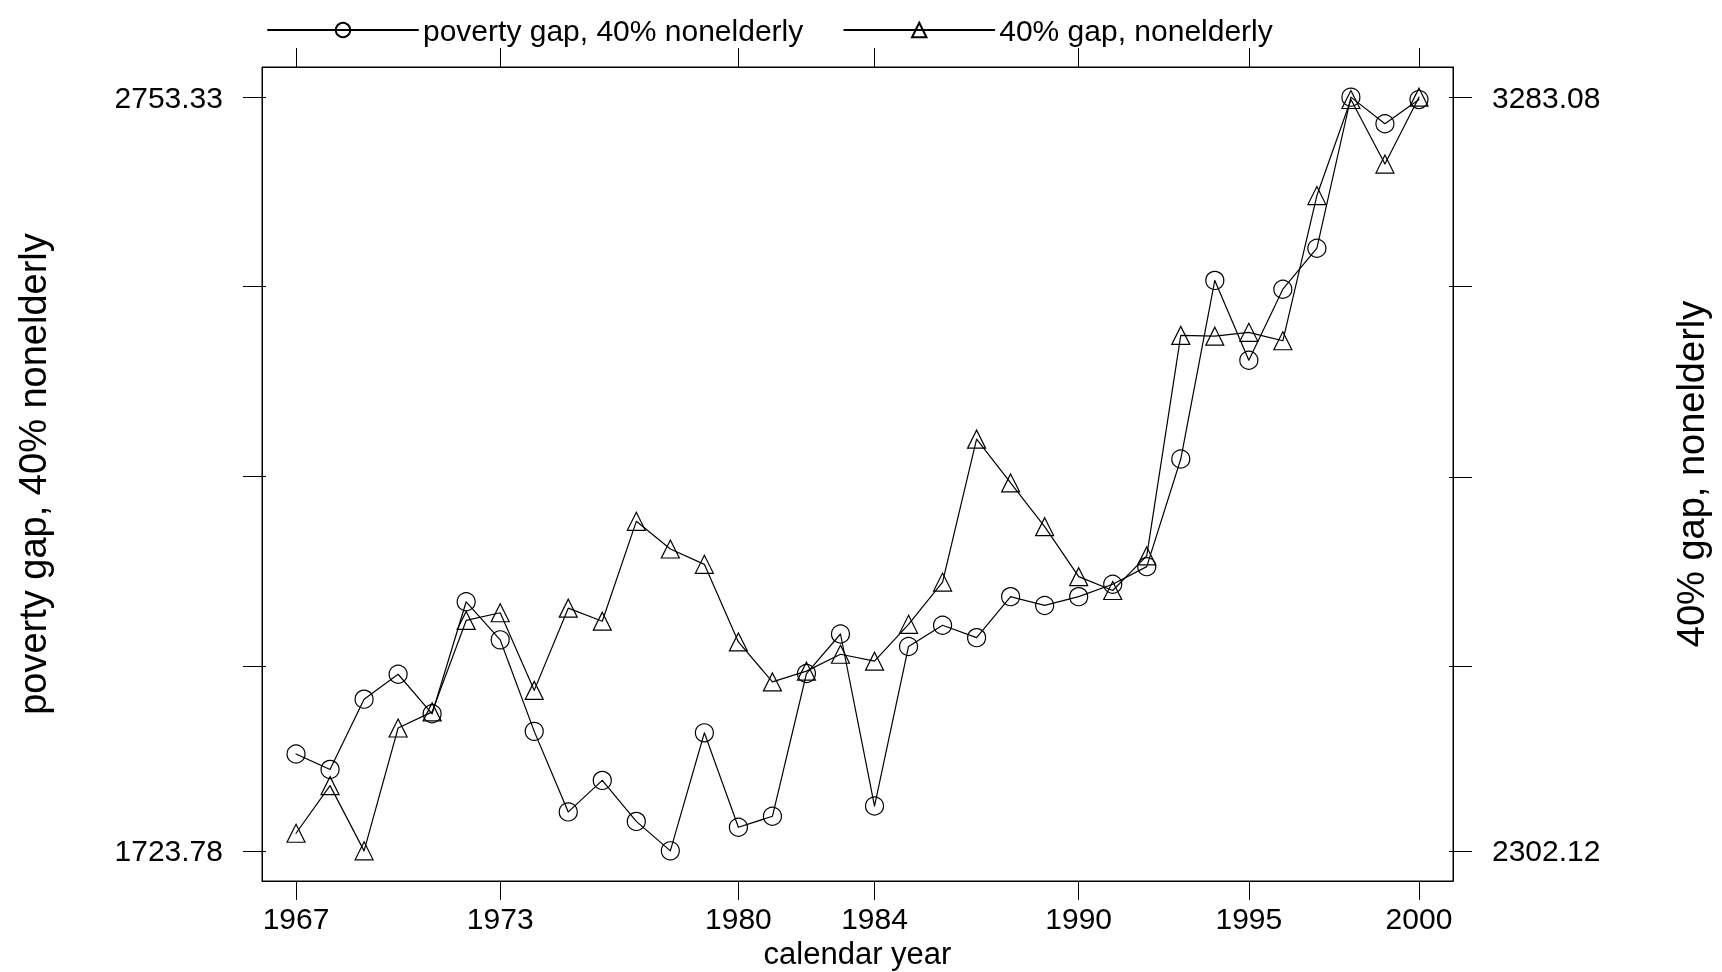  Describe the element at coordinates (613, 30) in the screenshot. I see `legend-label: poverty gap, 40% nonelderly` at that location.